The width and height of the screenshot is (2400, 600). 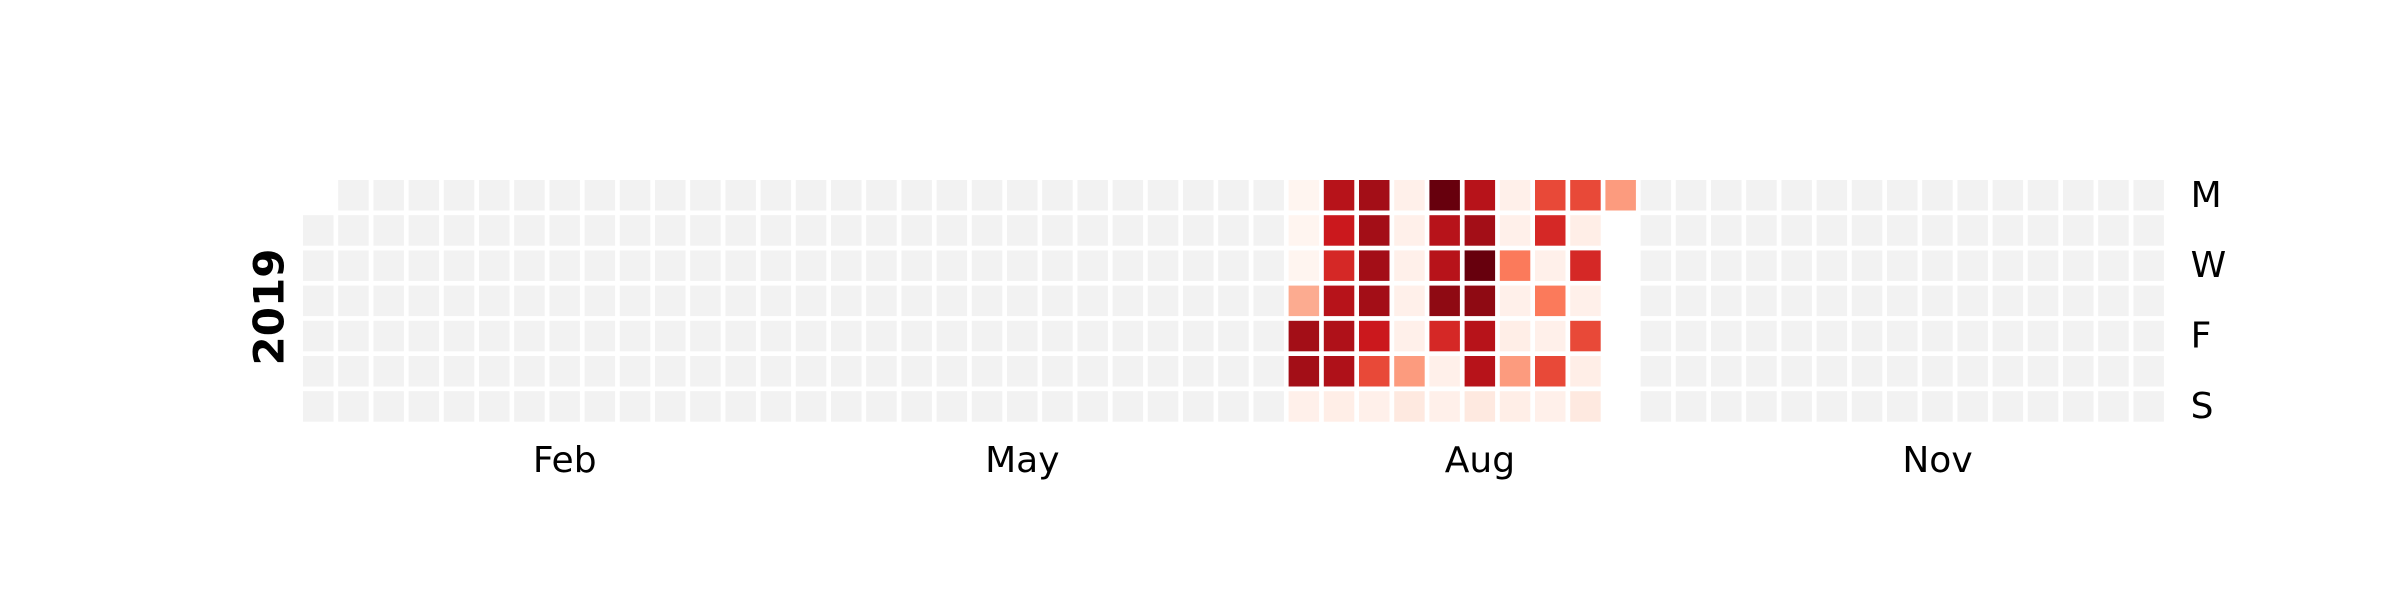 I want to click on month-axis: Feb May Aug Nov, so click(x=1253, y=460).